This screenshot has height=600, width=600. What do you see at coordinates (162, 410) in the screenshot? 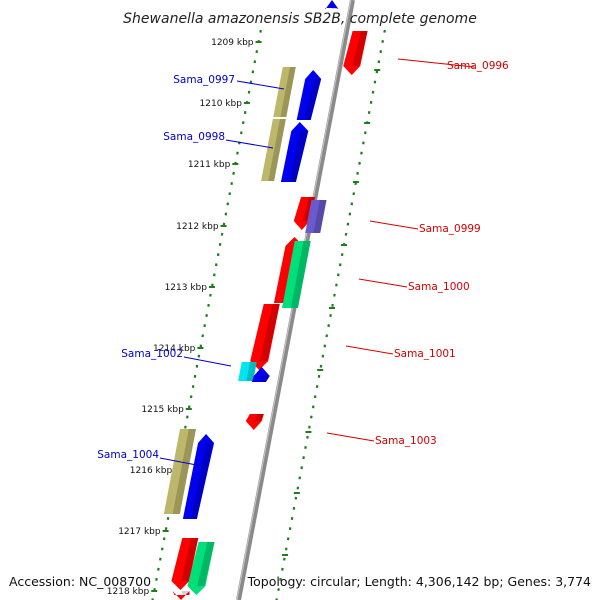
I see `kbp-label: 1215 kbp` at bounding box center [162, 410].